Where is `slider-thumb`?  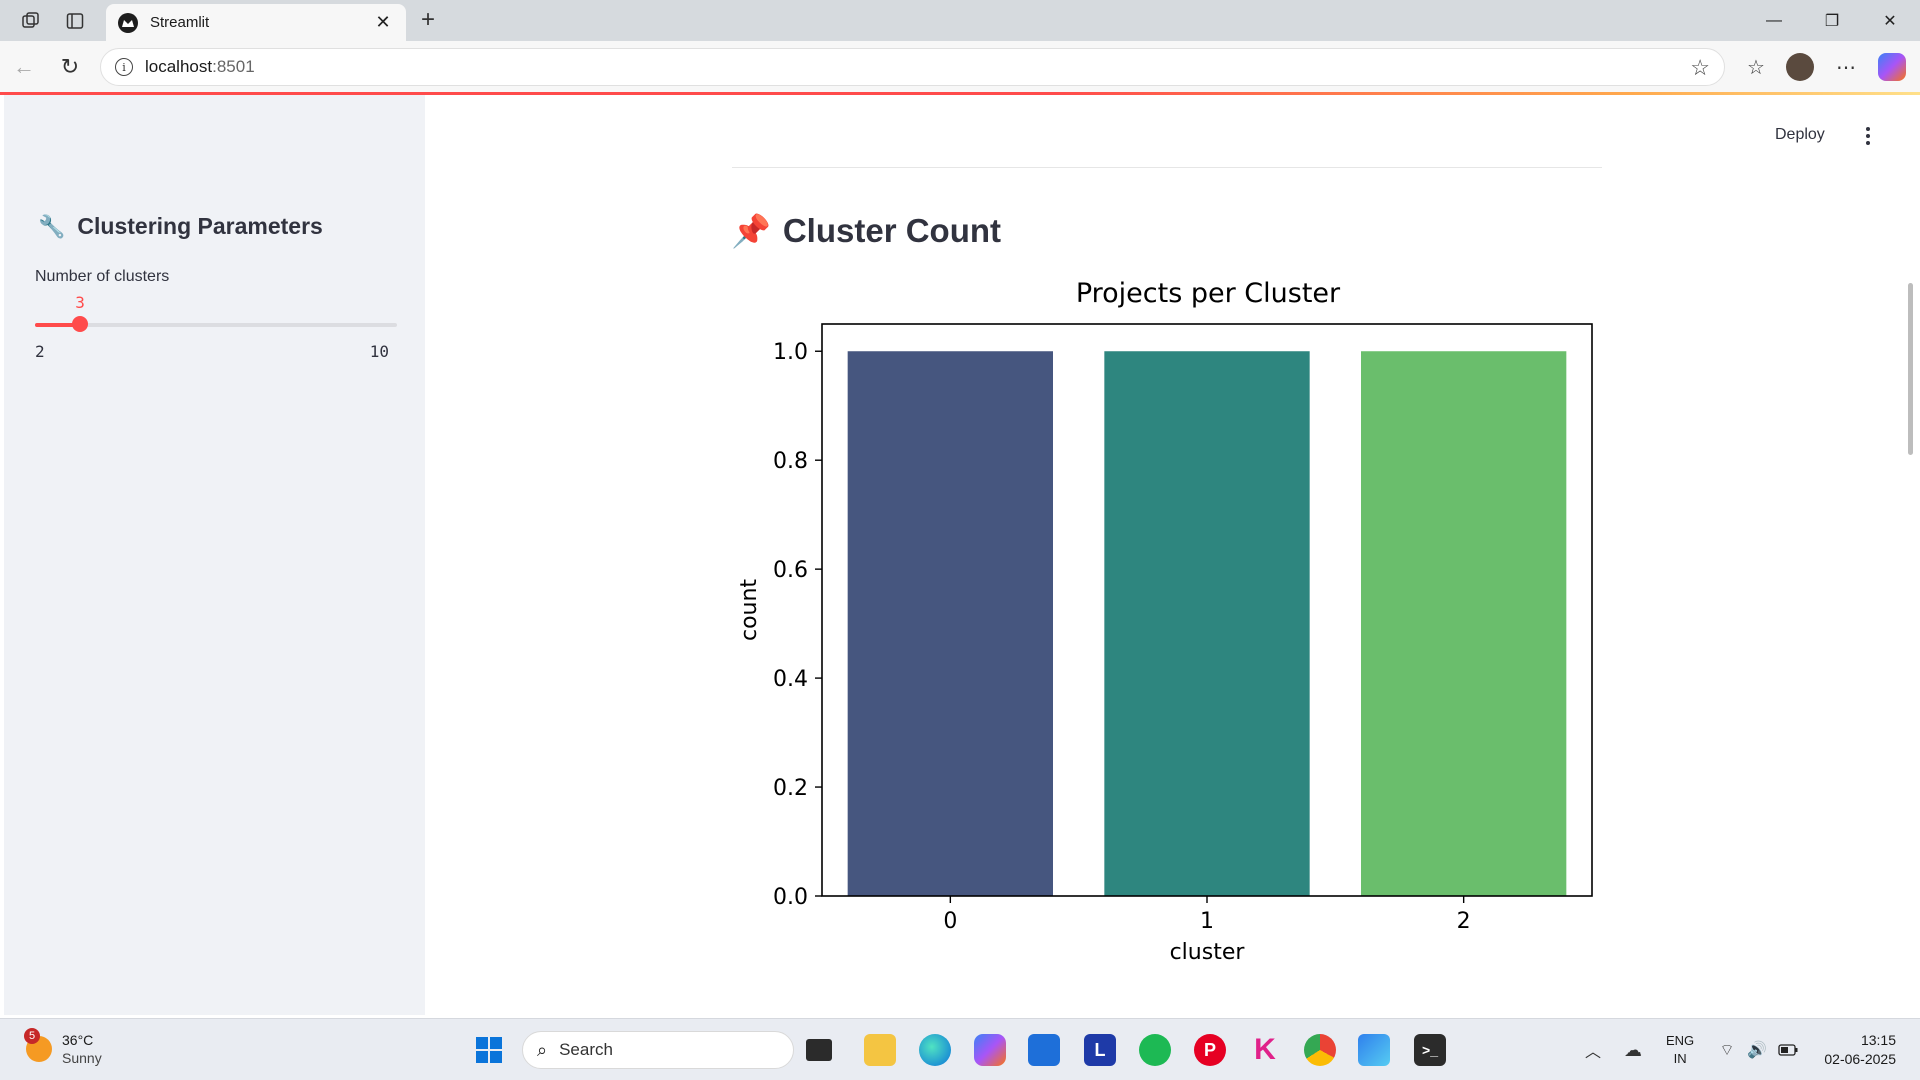
slider-thumb is located at coordinates (80, 324).